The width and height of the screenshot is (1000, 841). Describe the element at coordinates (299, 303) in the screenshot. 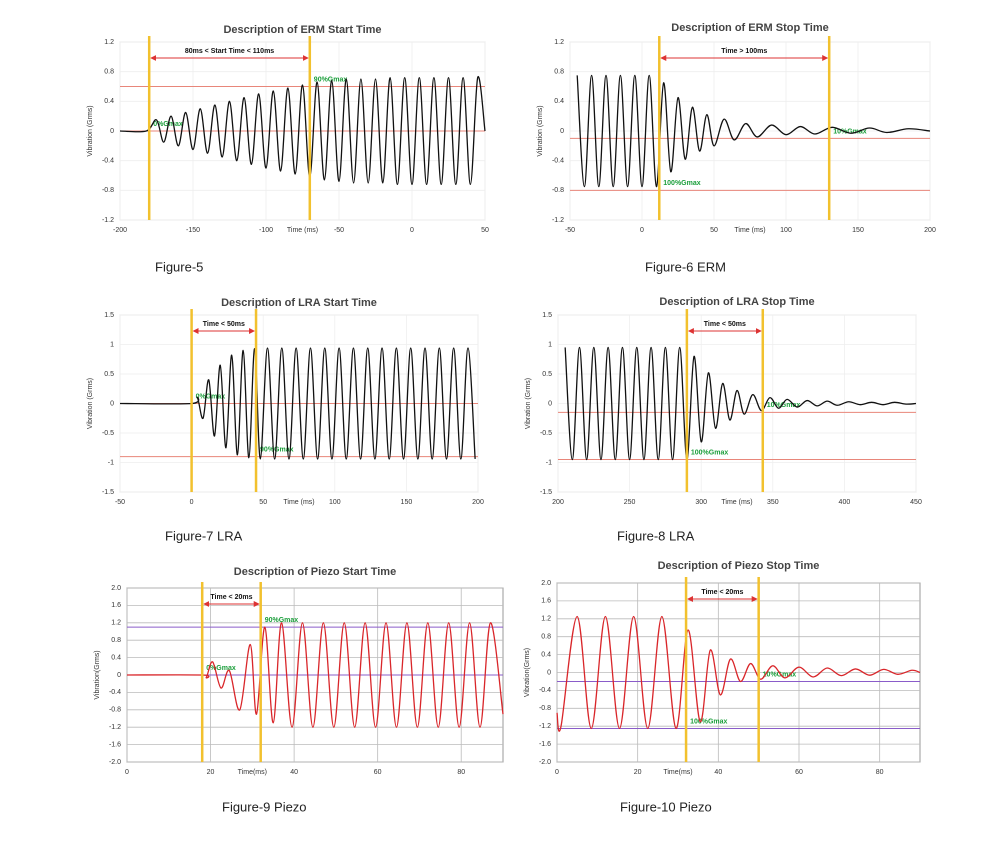

I see `chart-title: Description of LRA Start Time` at that location.